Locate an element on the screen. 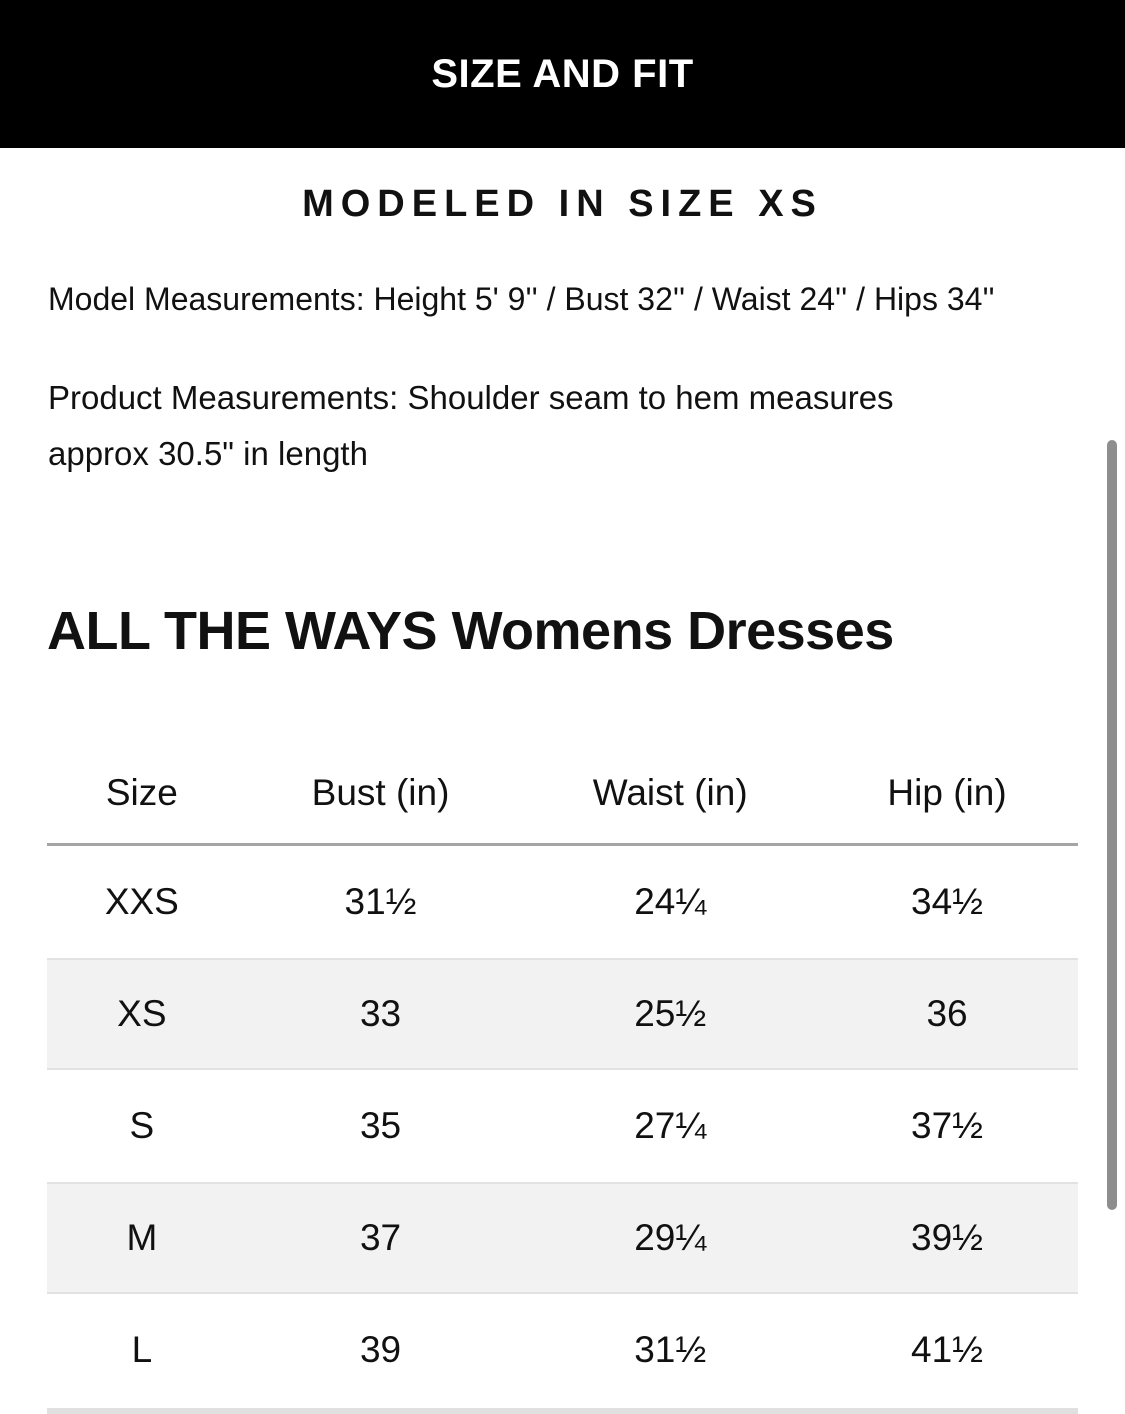 This screenshot has width=1125, height=1414. waist-cell: 29¼ is located at coordinates (670, 1237).